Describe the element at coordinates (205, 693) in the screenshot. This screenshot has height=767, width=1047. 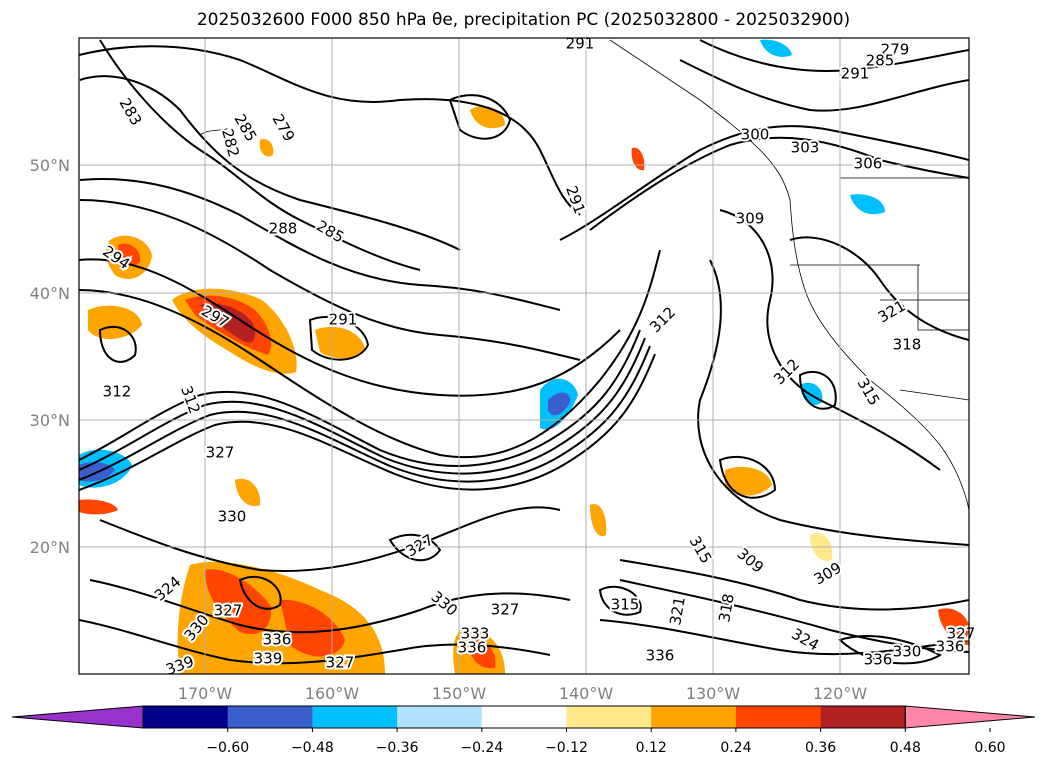
I see `lon-tick-label: 170°W` at that location.